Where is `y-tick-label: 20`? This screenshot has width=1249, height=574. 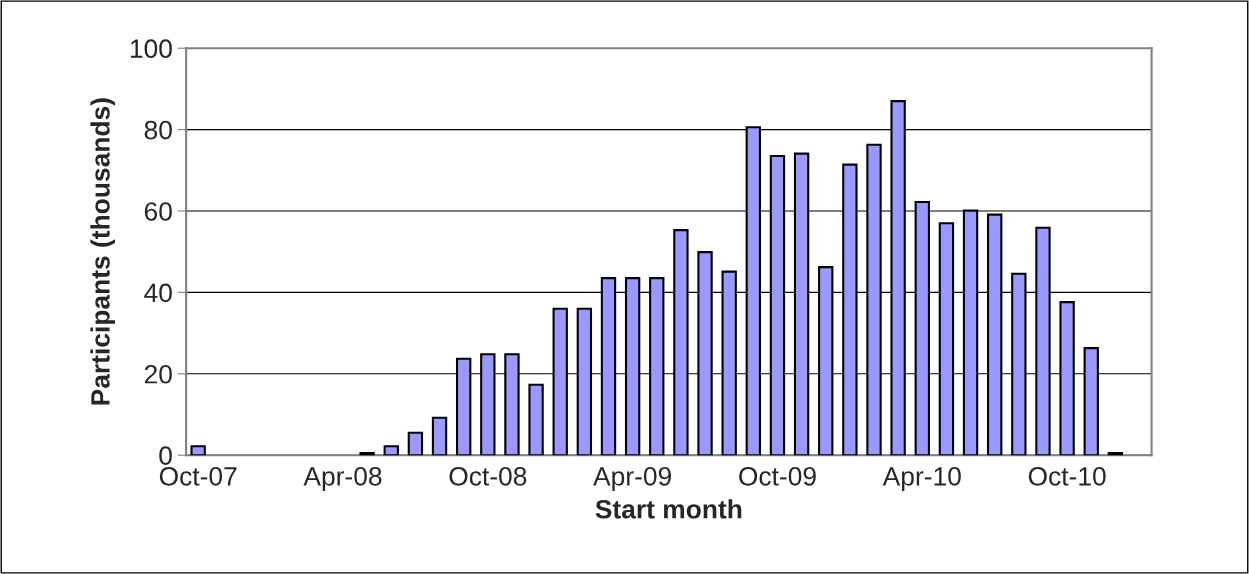
y-tick-label: 20 is located at coordinates (158, 374).